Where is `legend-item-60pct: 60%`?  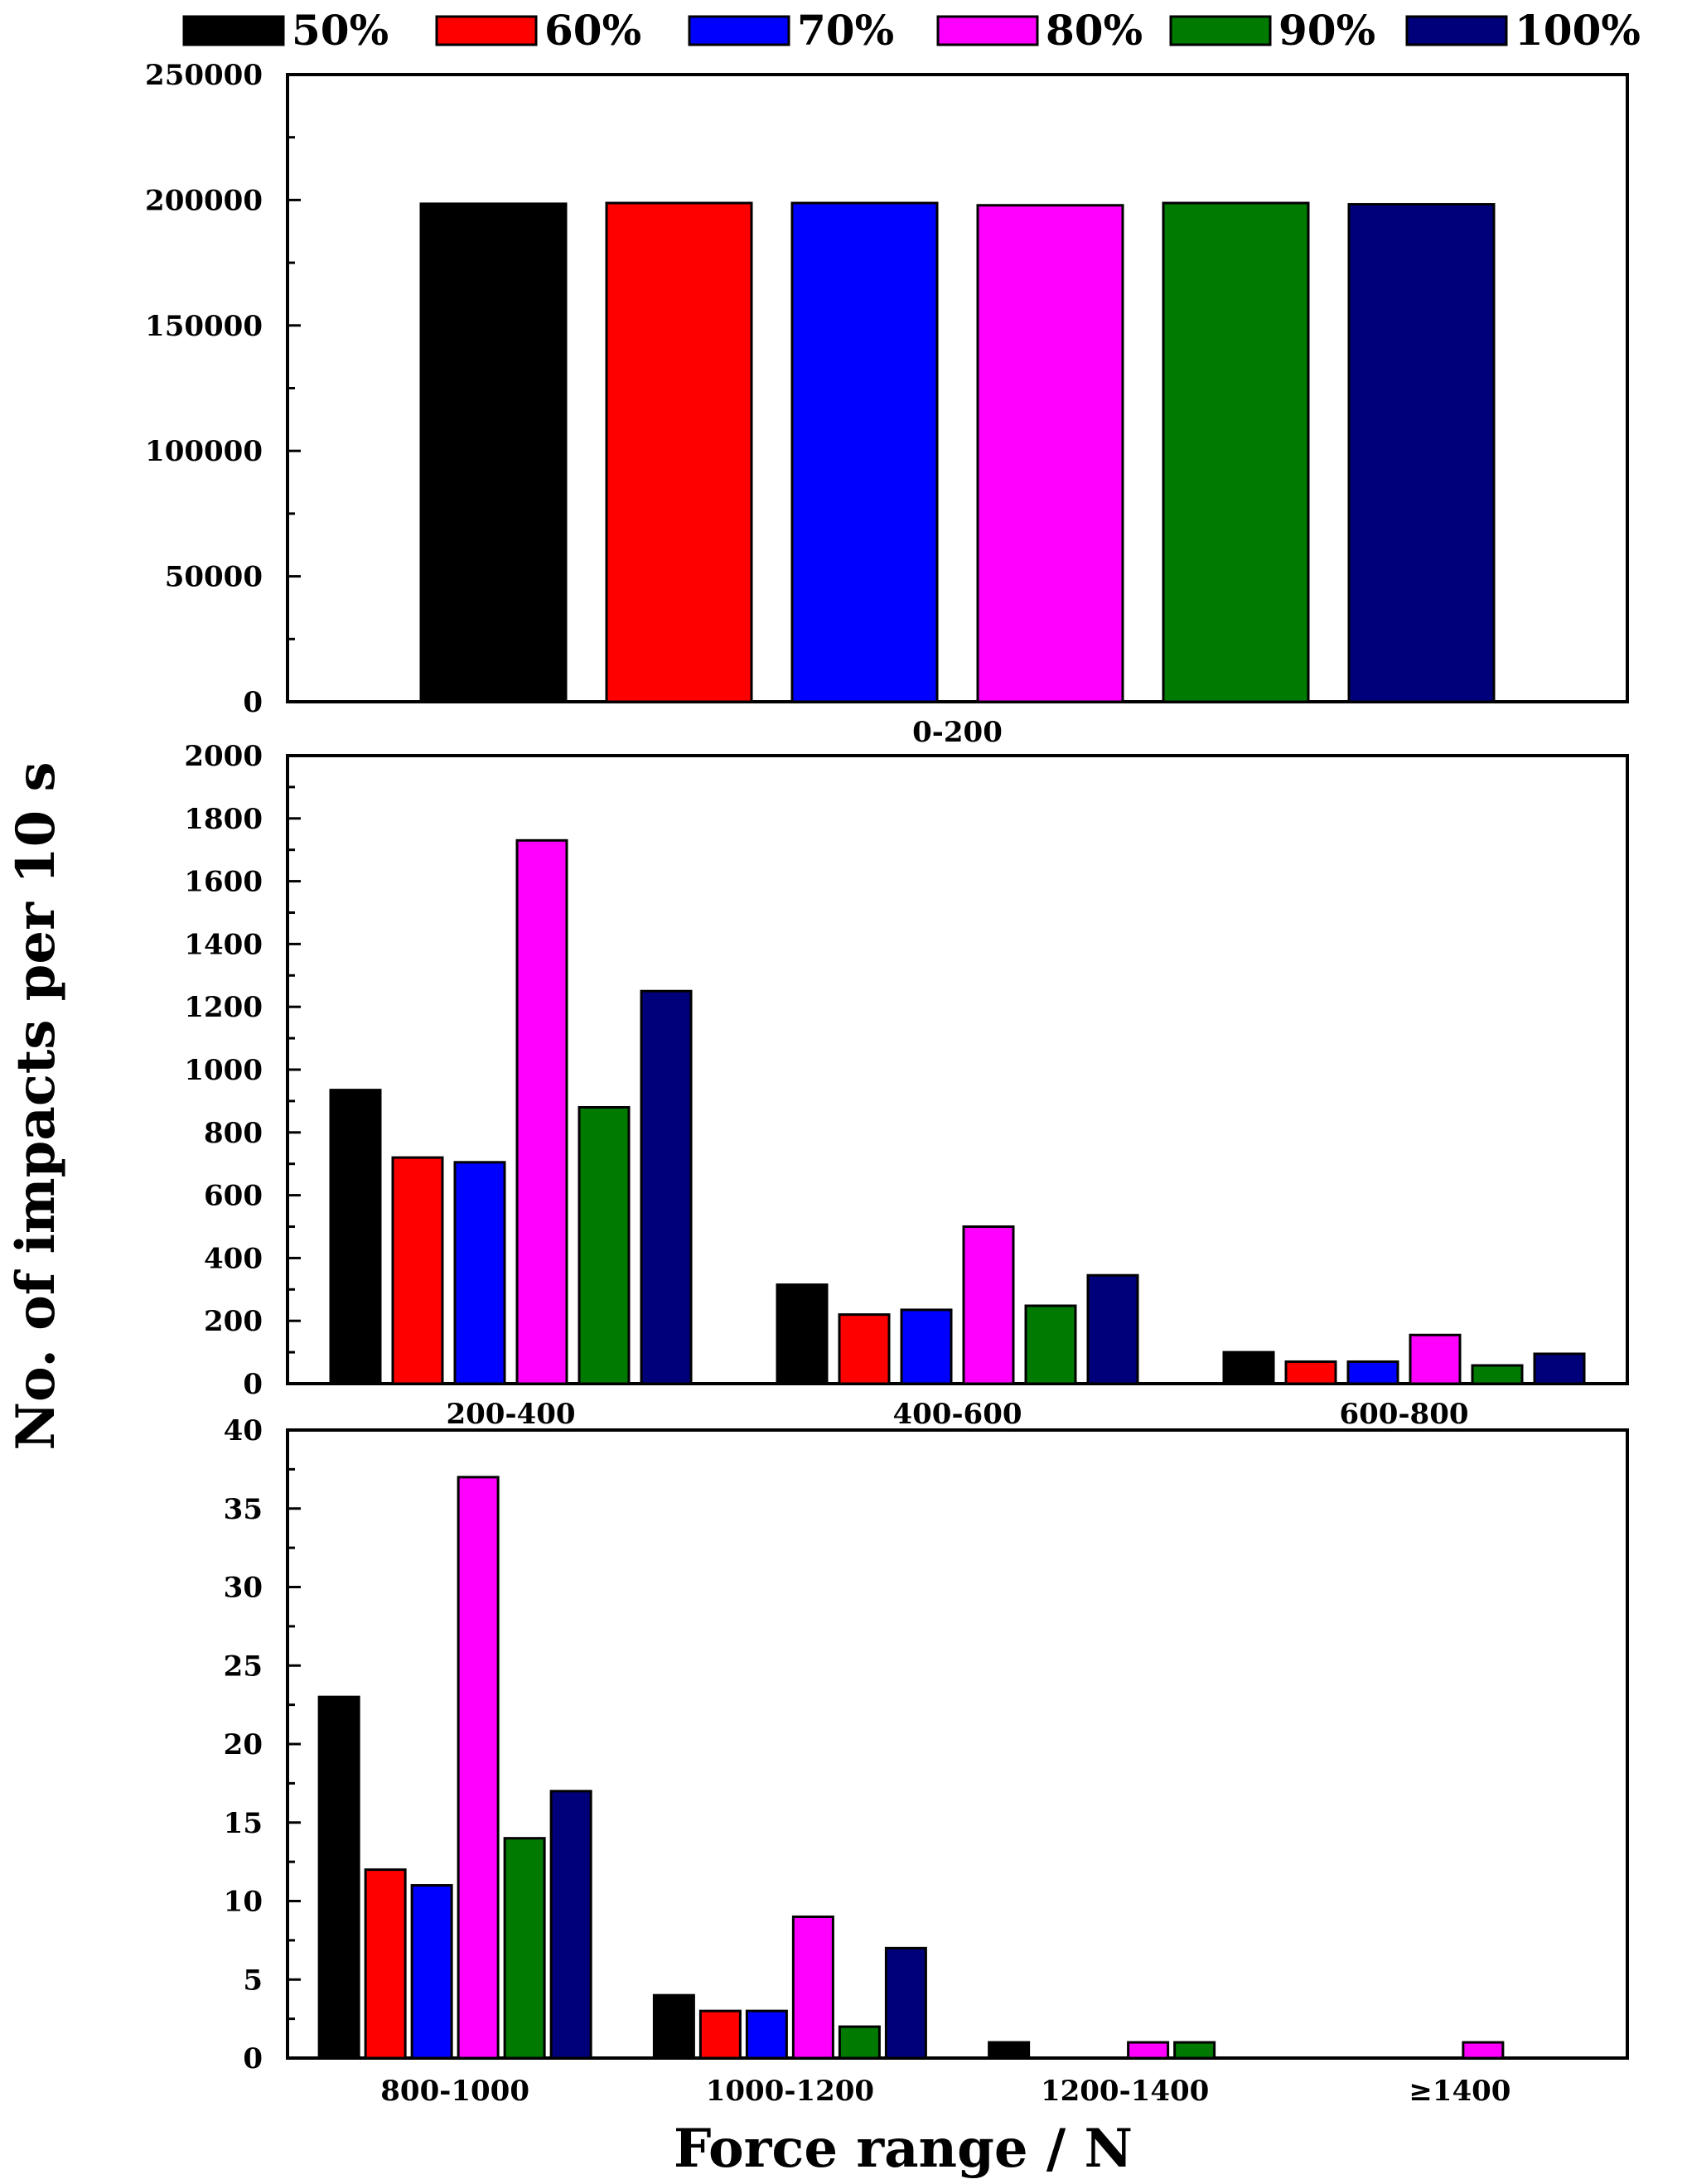 legend-item-60pct: 60% is located at coordinates (538, 30).